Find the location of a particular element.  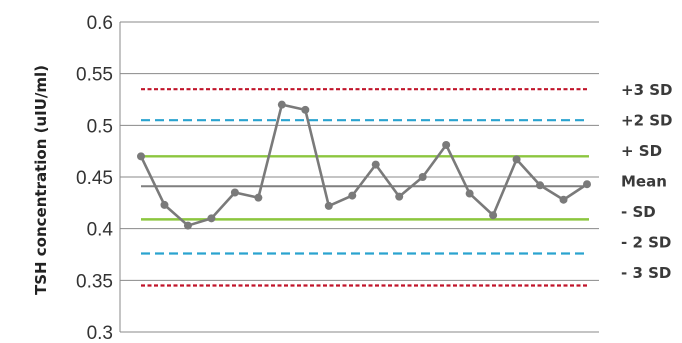

y-tick-label: 0.35 is located at coordinates (94, 281).